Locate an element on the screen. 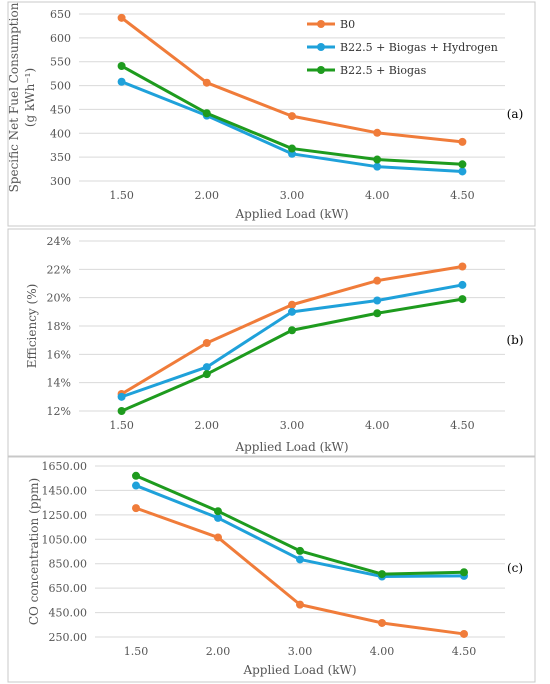 The width and height of the screenshot is (550, 684). panel-label: (a) is located at coordinates (515, 114).